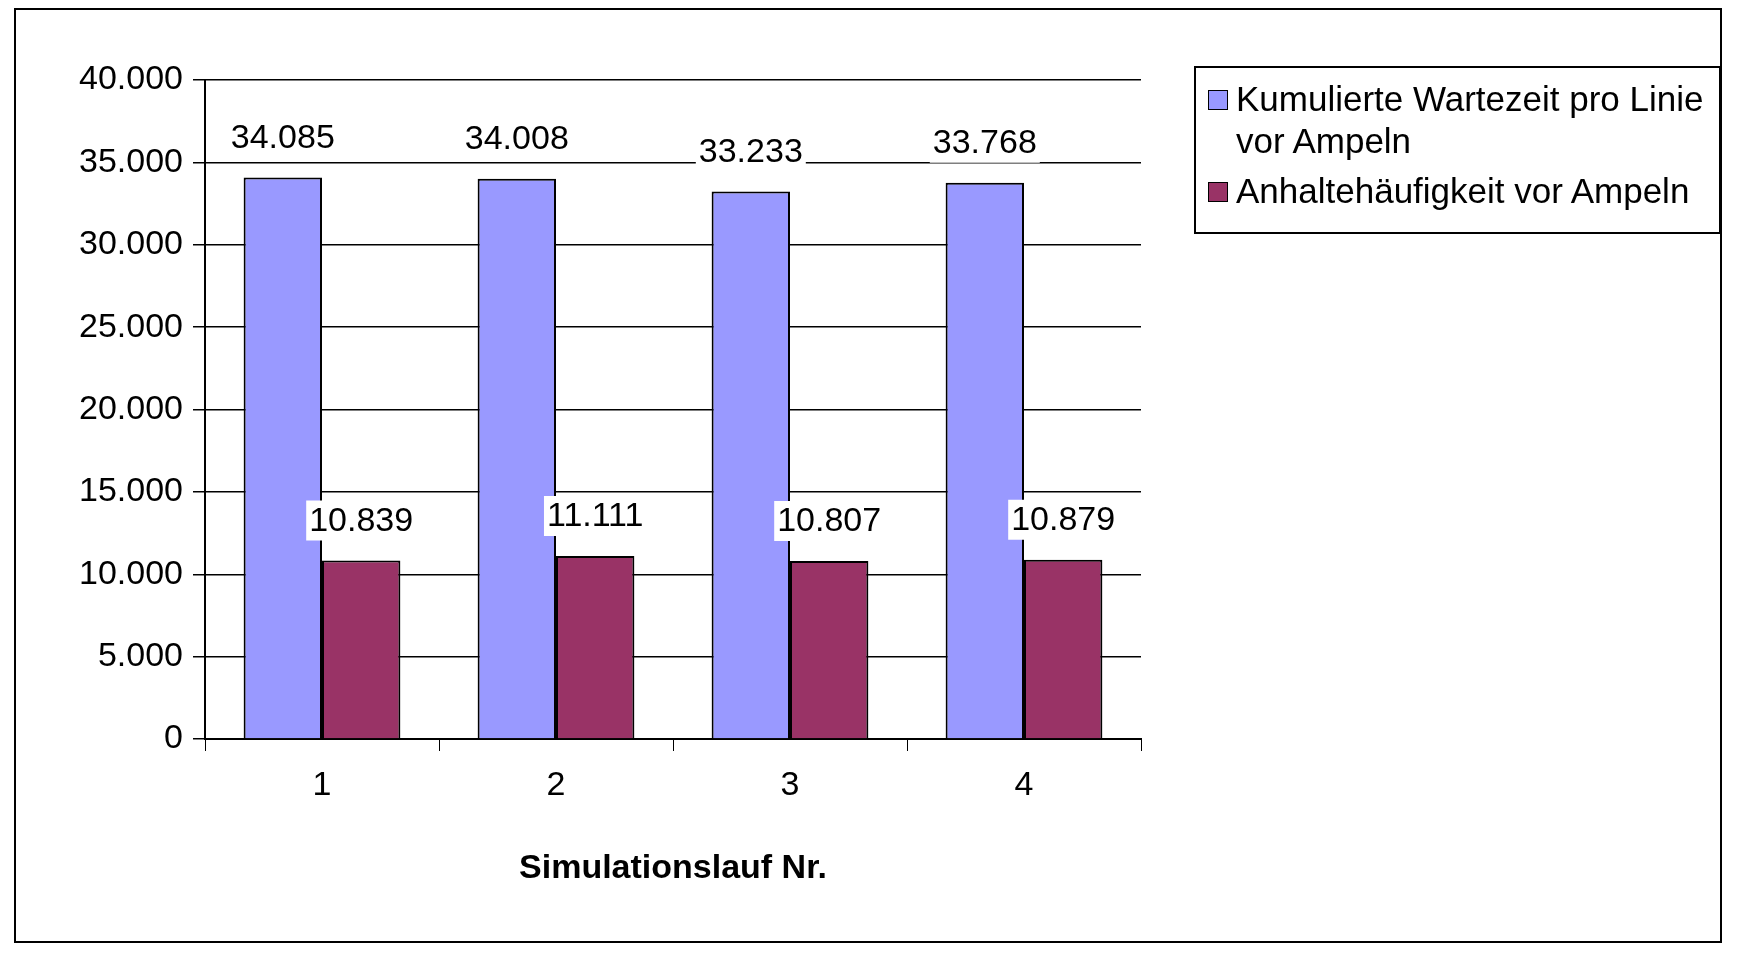  What do you see at coordinates (1024, 782) in the screenshot?
I see `x-tick-label: 4` at bounding box center [1024, 782].